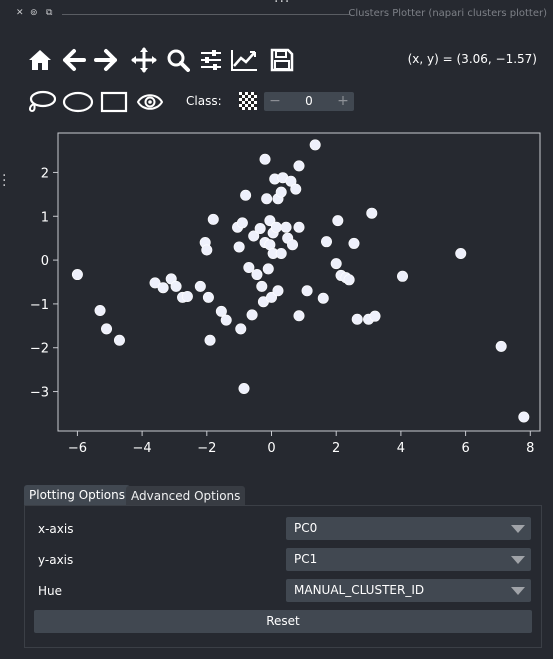 The height and width of the screenshot is (659, 553). I want to click on y-tick-label: 0, so click(45, 261).